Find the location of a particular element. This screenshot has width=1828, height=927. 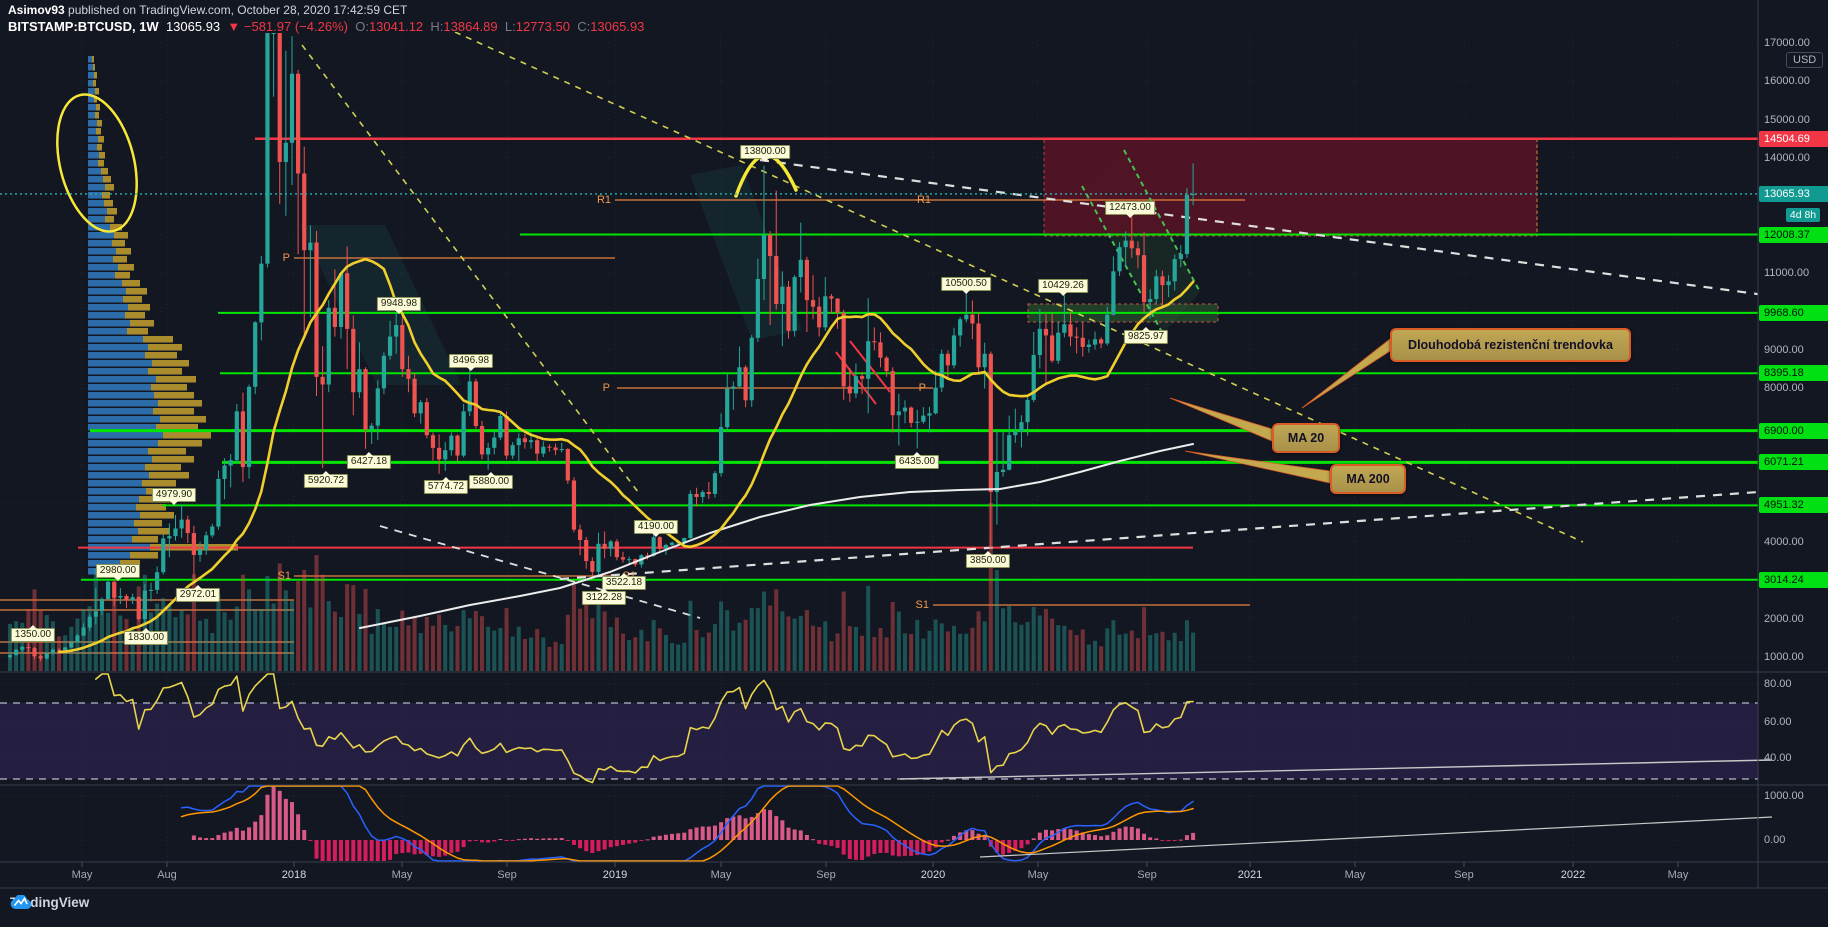

author-name: Asimov93 is located at coordinates (36, 10).